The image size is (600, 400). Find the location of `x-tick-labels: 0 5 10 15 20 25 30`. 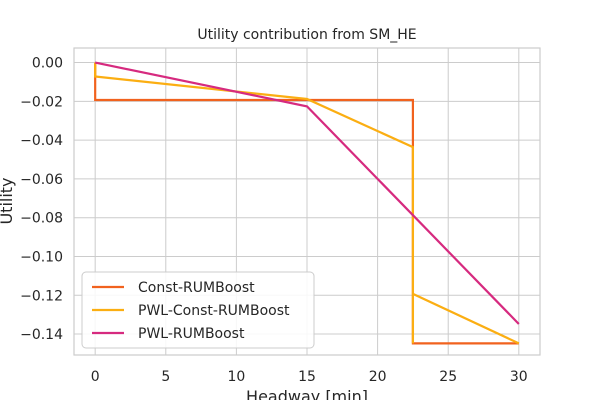

x-tick-labels: 0 5 10 15 20 25 30 is located at coordinates (309, 377).